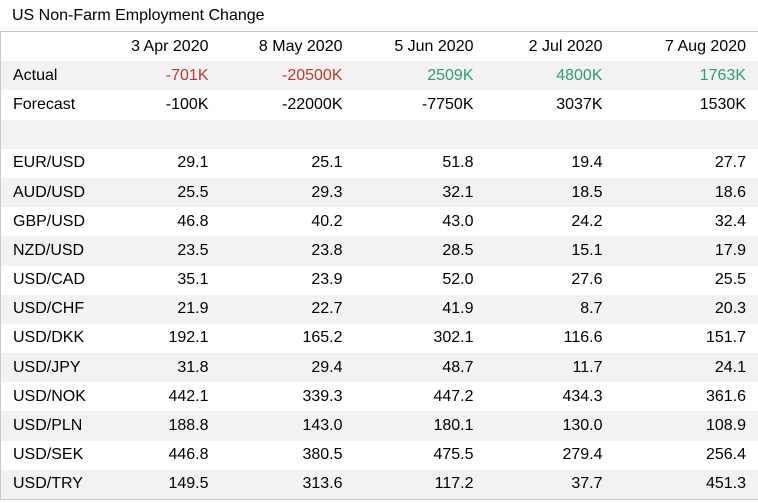 Image resolution: width=758 pixels, height=503 pixels. I want to click on pair-label: USD/TRY, so click(57, 484).